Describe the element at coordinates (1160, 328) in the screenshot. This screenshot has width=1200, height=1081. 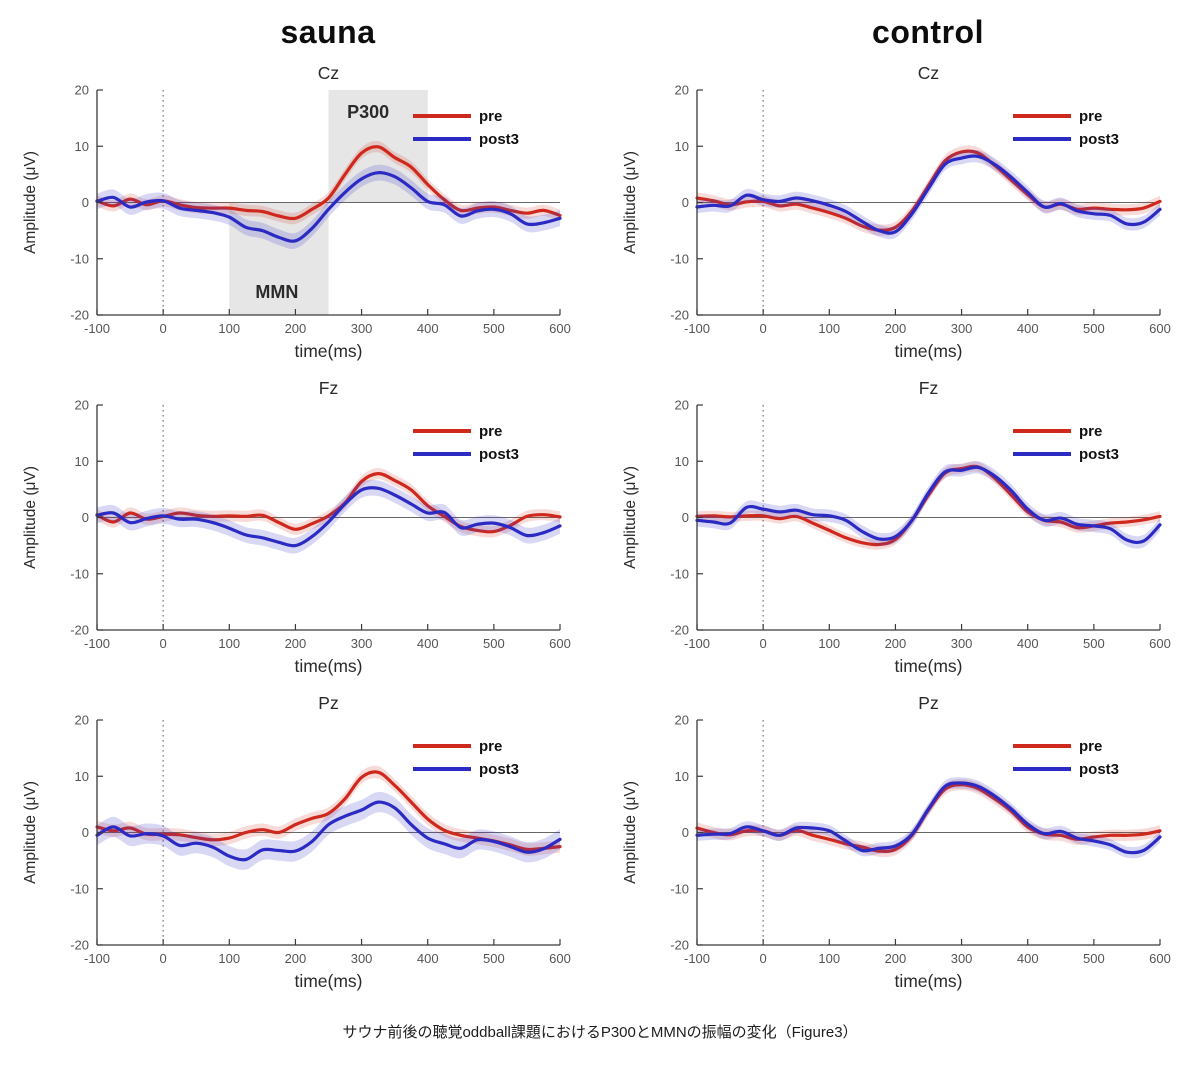
I see `x-tick-label: 600` at that location.